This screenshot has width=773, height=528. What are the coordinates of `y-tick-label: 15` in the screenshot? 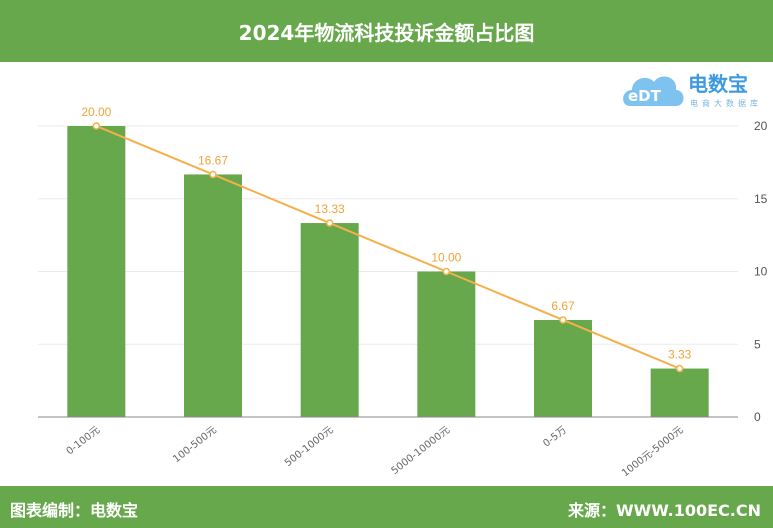 It's located at (761, 199).